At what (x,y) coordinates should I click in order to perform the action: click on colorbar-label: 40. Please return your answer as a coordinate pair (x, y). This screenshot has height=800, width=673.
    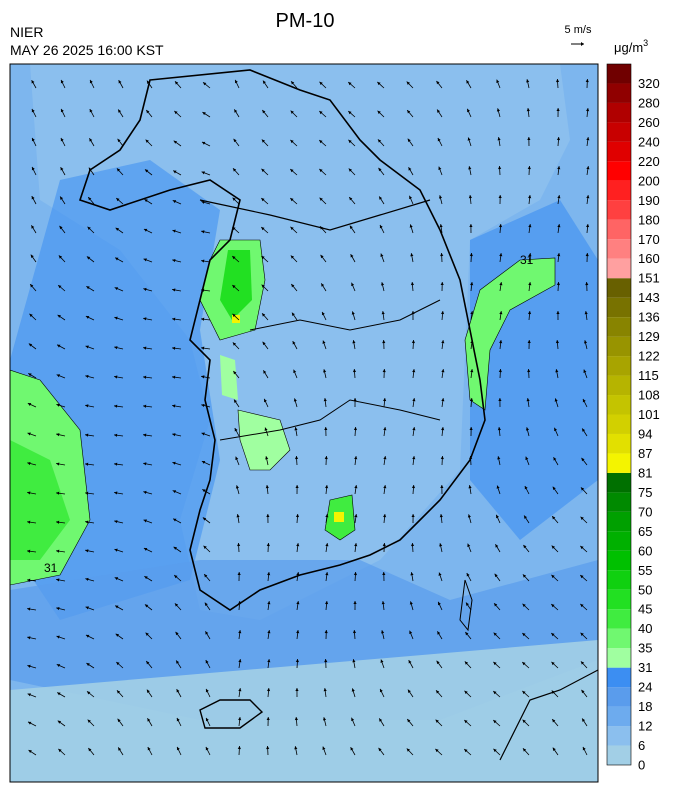
    Looking at the image, I should click on (645, 628).